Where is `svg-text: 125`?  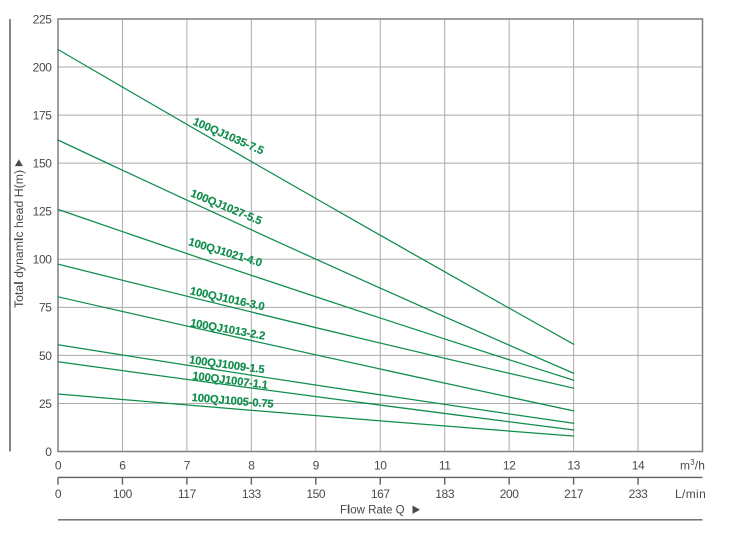
svg-text: 125 is located at coordinates (43, 212).